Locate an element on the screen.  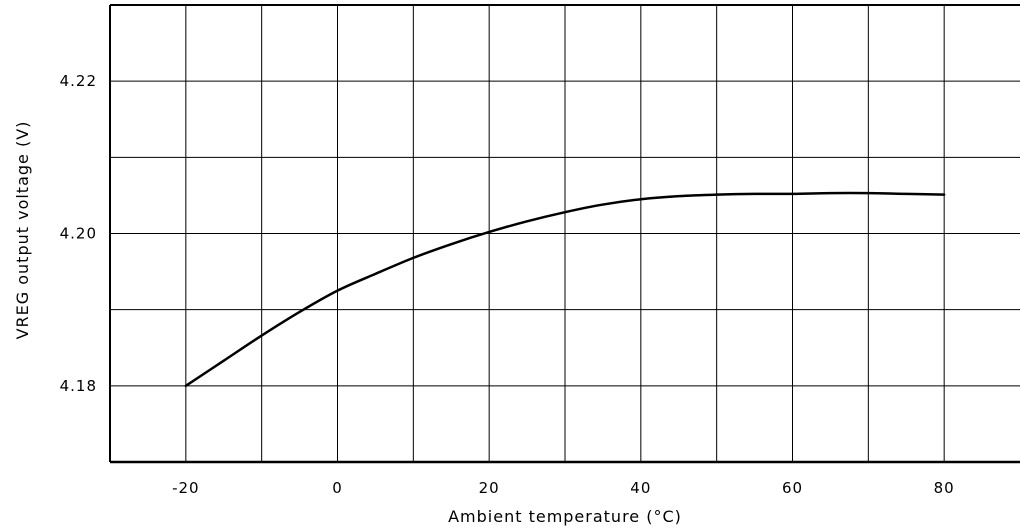
y-axis-label: VREG output voltage (V) is located at coordinates (22, 230).